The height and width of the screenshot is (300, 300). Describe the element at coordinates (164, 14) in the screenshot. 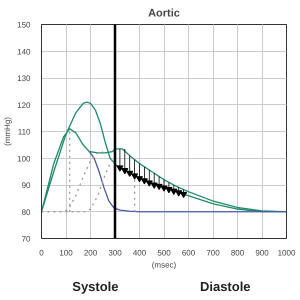

I see `chart-title: Aortic` at that location.